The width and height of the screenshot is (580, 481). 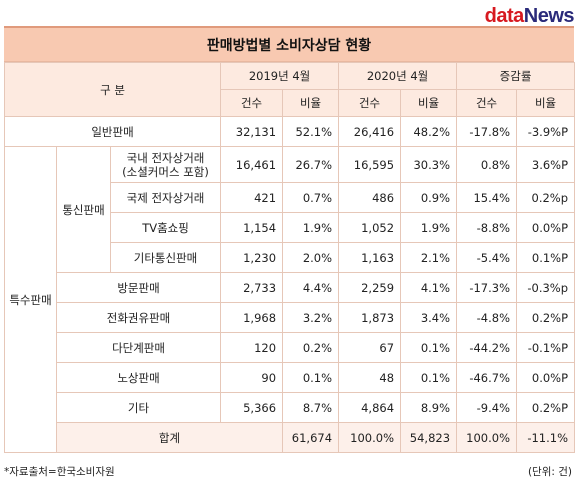 What do you see at coordinates (487, 164) in the screenshot?
I see `cell: 0.8%` at bounding box center [487, 164].